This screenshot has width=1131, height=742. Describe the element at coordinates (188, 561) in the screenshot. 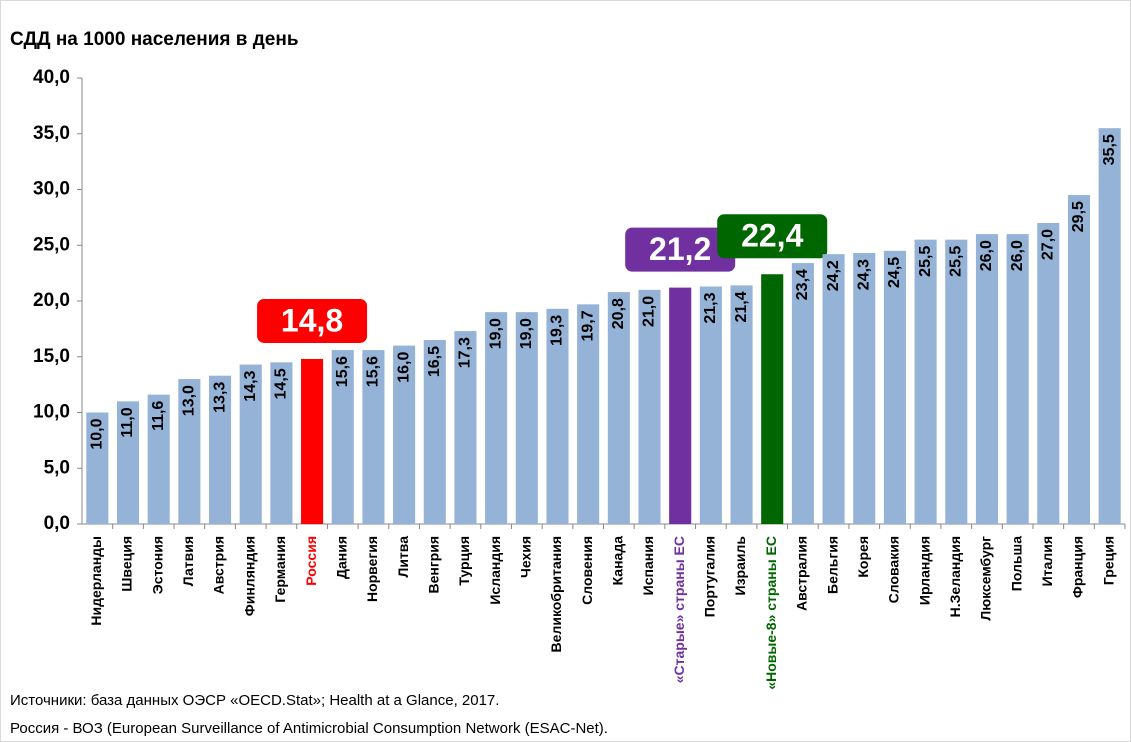

I see `x-tick-label: Латвия` at that location.